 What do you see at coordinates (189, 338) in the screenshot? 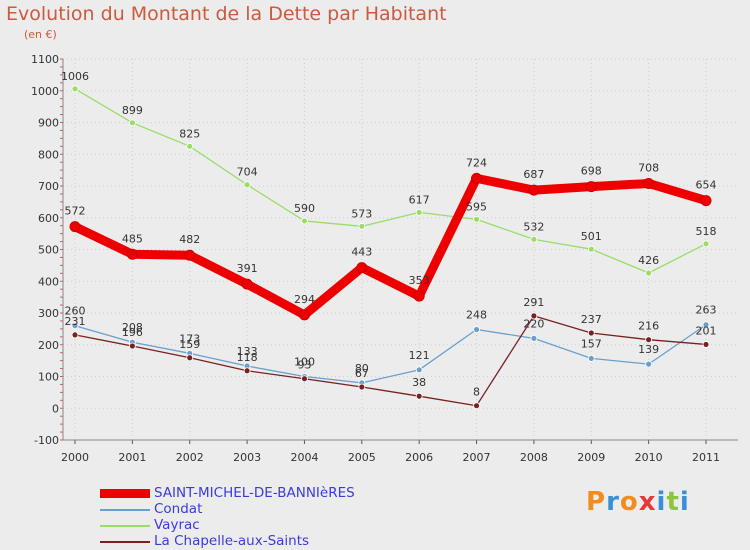
I see `data-label: 173` at bounding box center [189, 338].